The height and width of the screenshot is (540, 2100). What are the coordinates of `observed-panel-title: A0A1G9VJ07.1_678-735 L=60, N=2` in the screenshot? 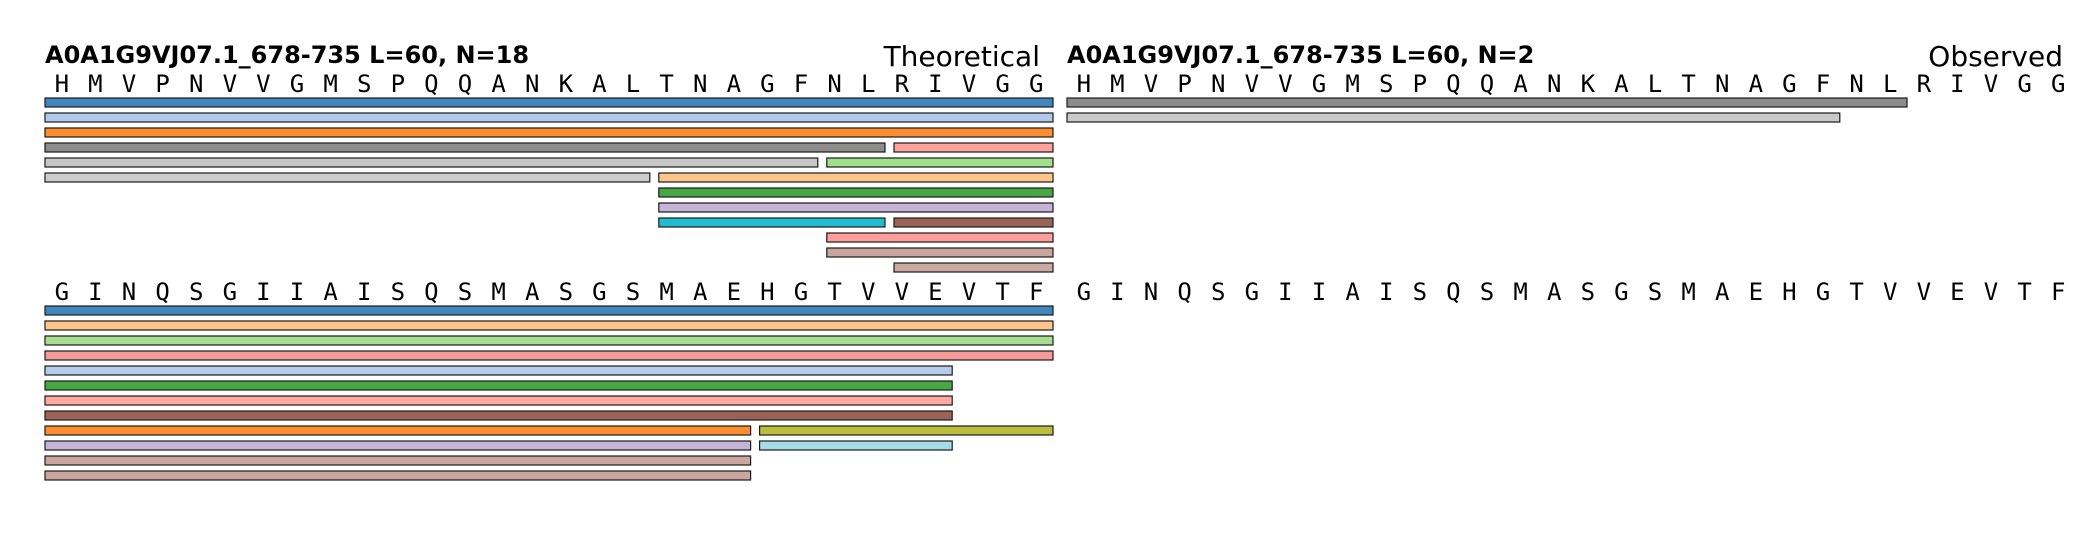 It's located at (1300, 55).